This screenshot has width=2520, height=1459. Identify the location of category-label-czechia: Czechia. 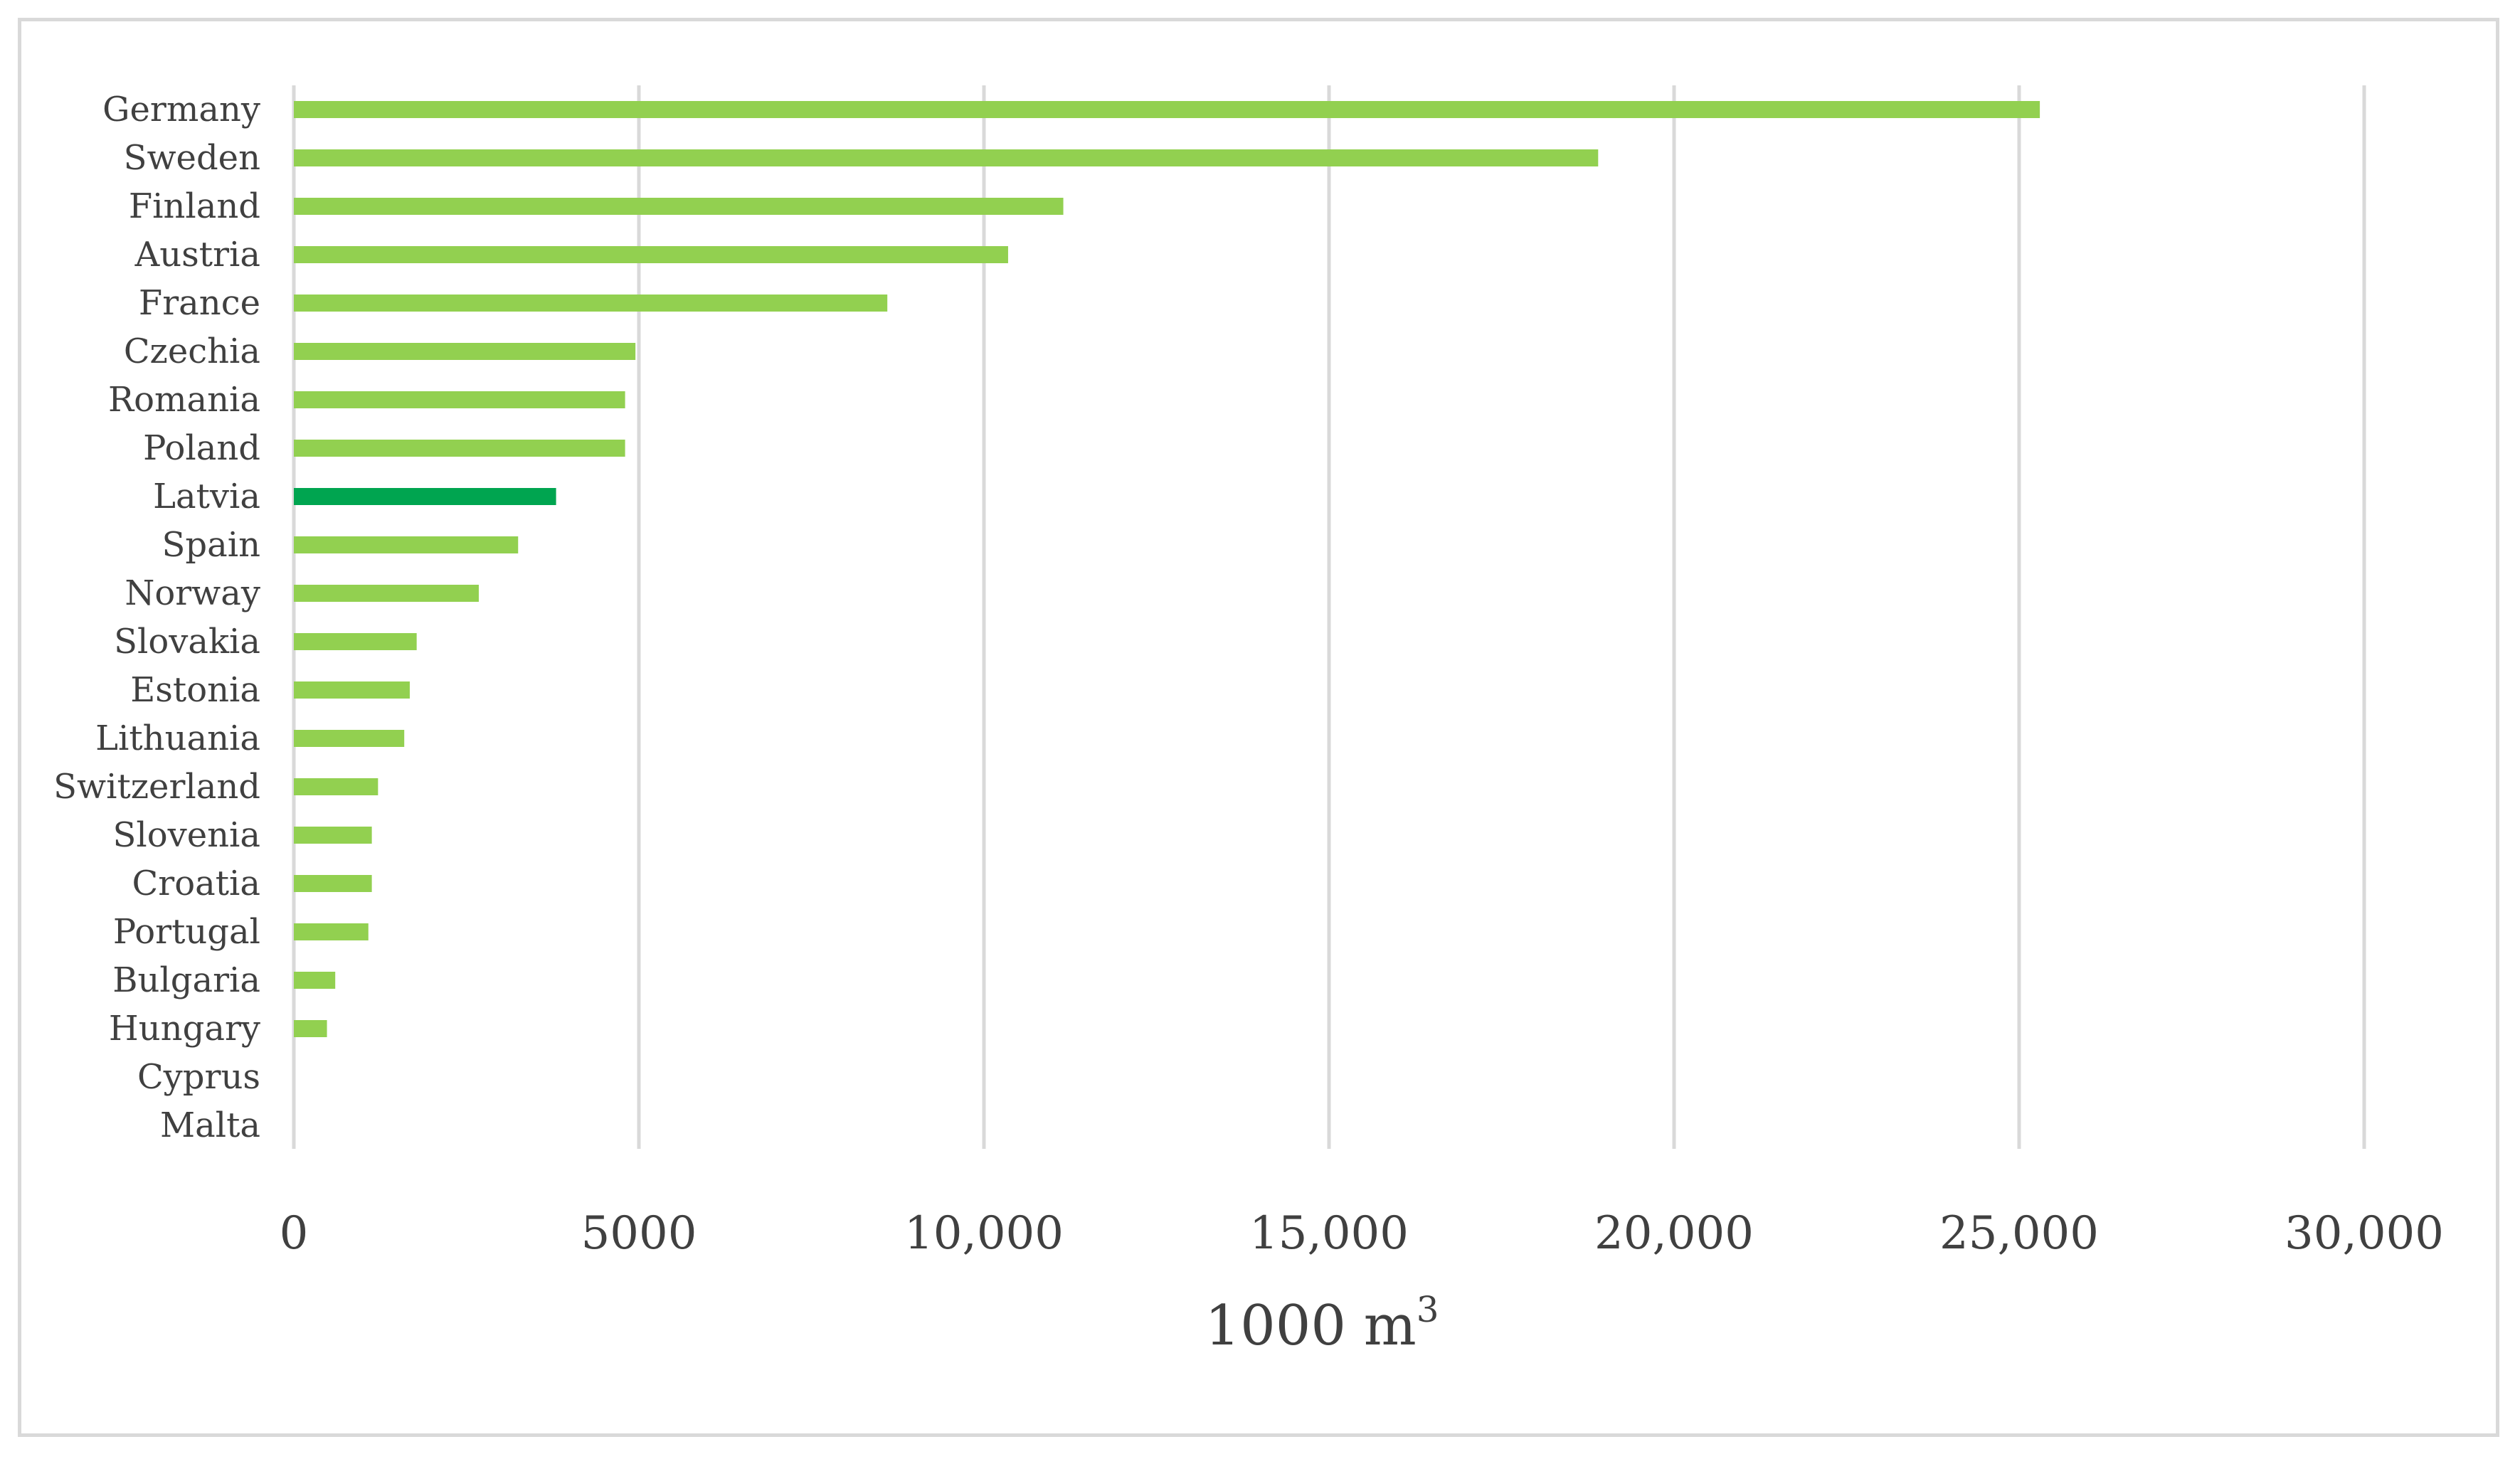
(192, 351).